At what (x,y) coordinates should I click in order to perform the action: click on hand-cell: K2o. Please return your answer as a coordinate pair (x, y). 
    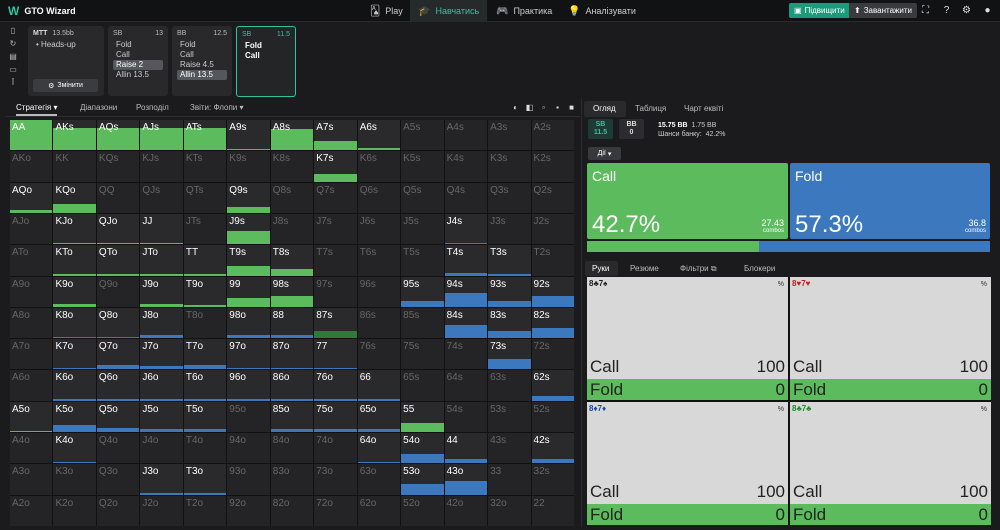
    Looking at the image, I should click on (74, 510).